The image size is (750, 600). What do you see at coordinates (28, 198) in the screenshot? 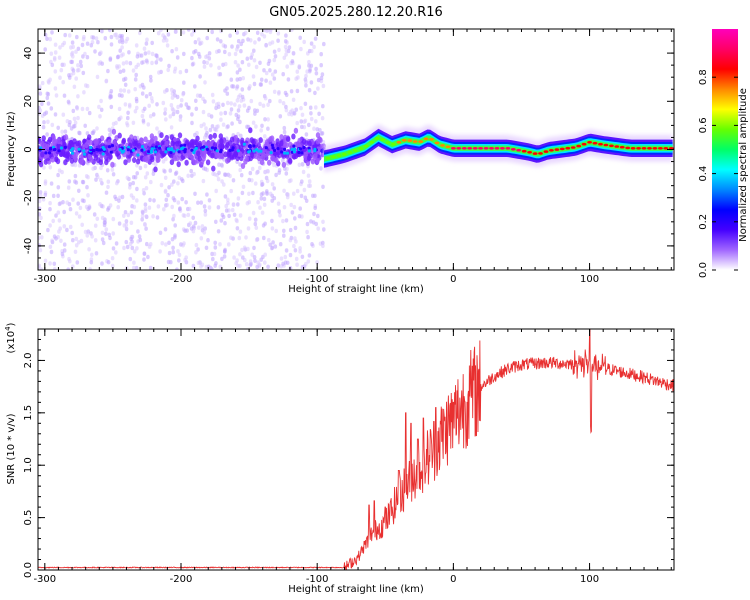
I see `y-tick-label: -20` at bounding box center [28, 198].